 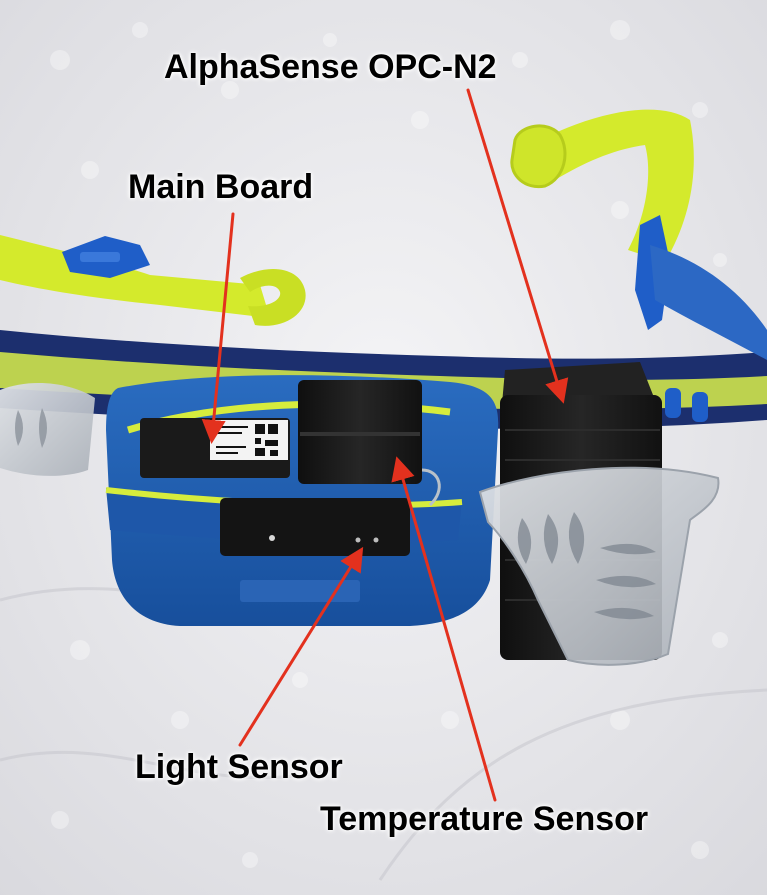 What do you see at coordinates (218, 328) in the screenshot?
I see `arrow-main-board` at bounding box center [218, 328].